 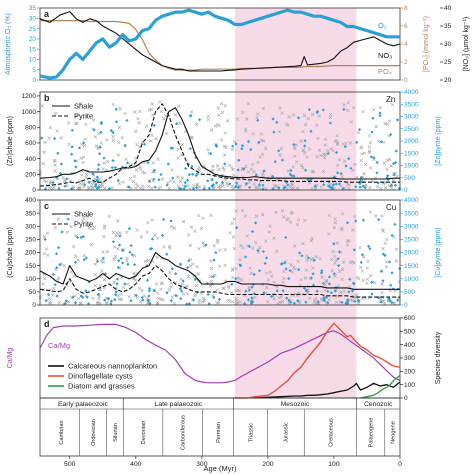 I want to click on ca-mg-series-label: Ca/Mg, so click(x=59, y=345).